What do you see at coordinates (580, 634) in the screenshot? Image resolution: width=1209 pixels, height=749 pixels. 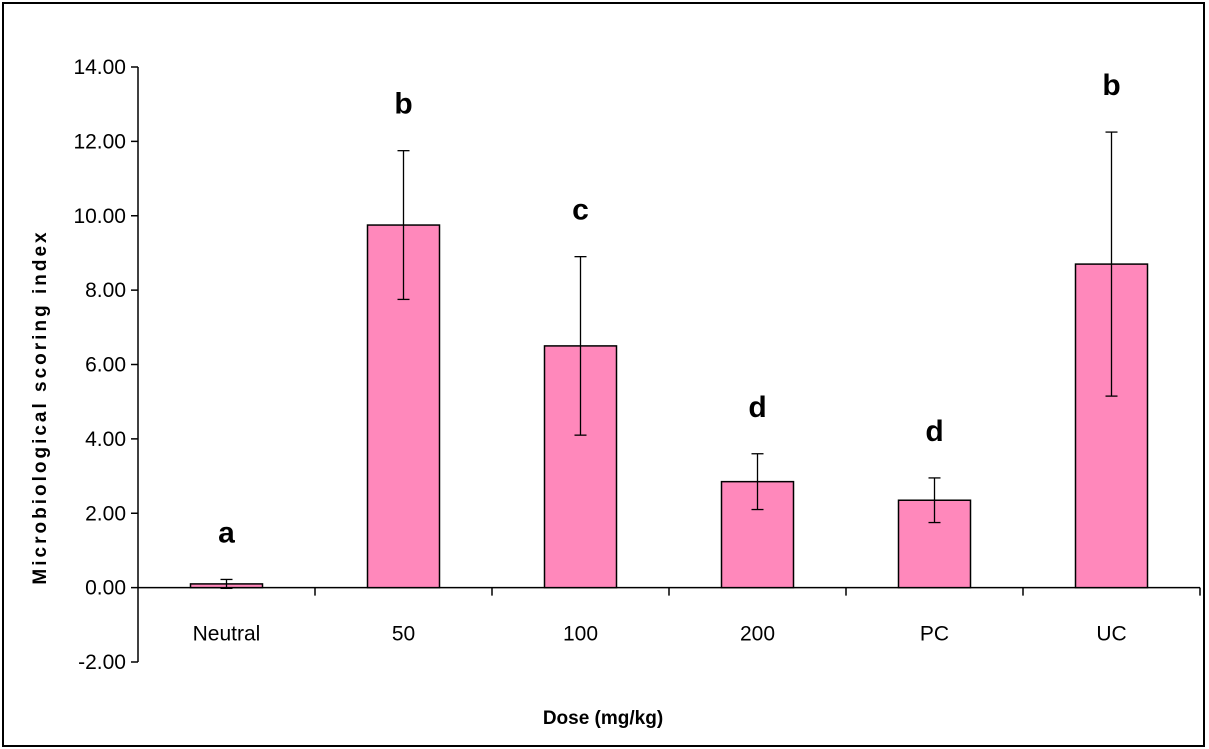 I see `category-label: 100` at bounding box center [580, 634].